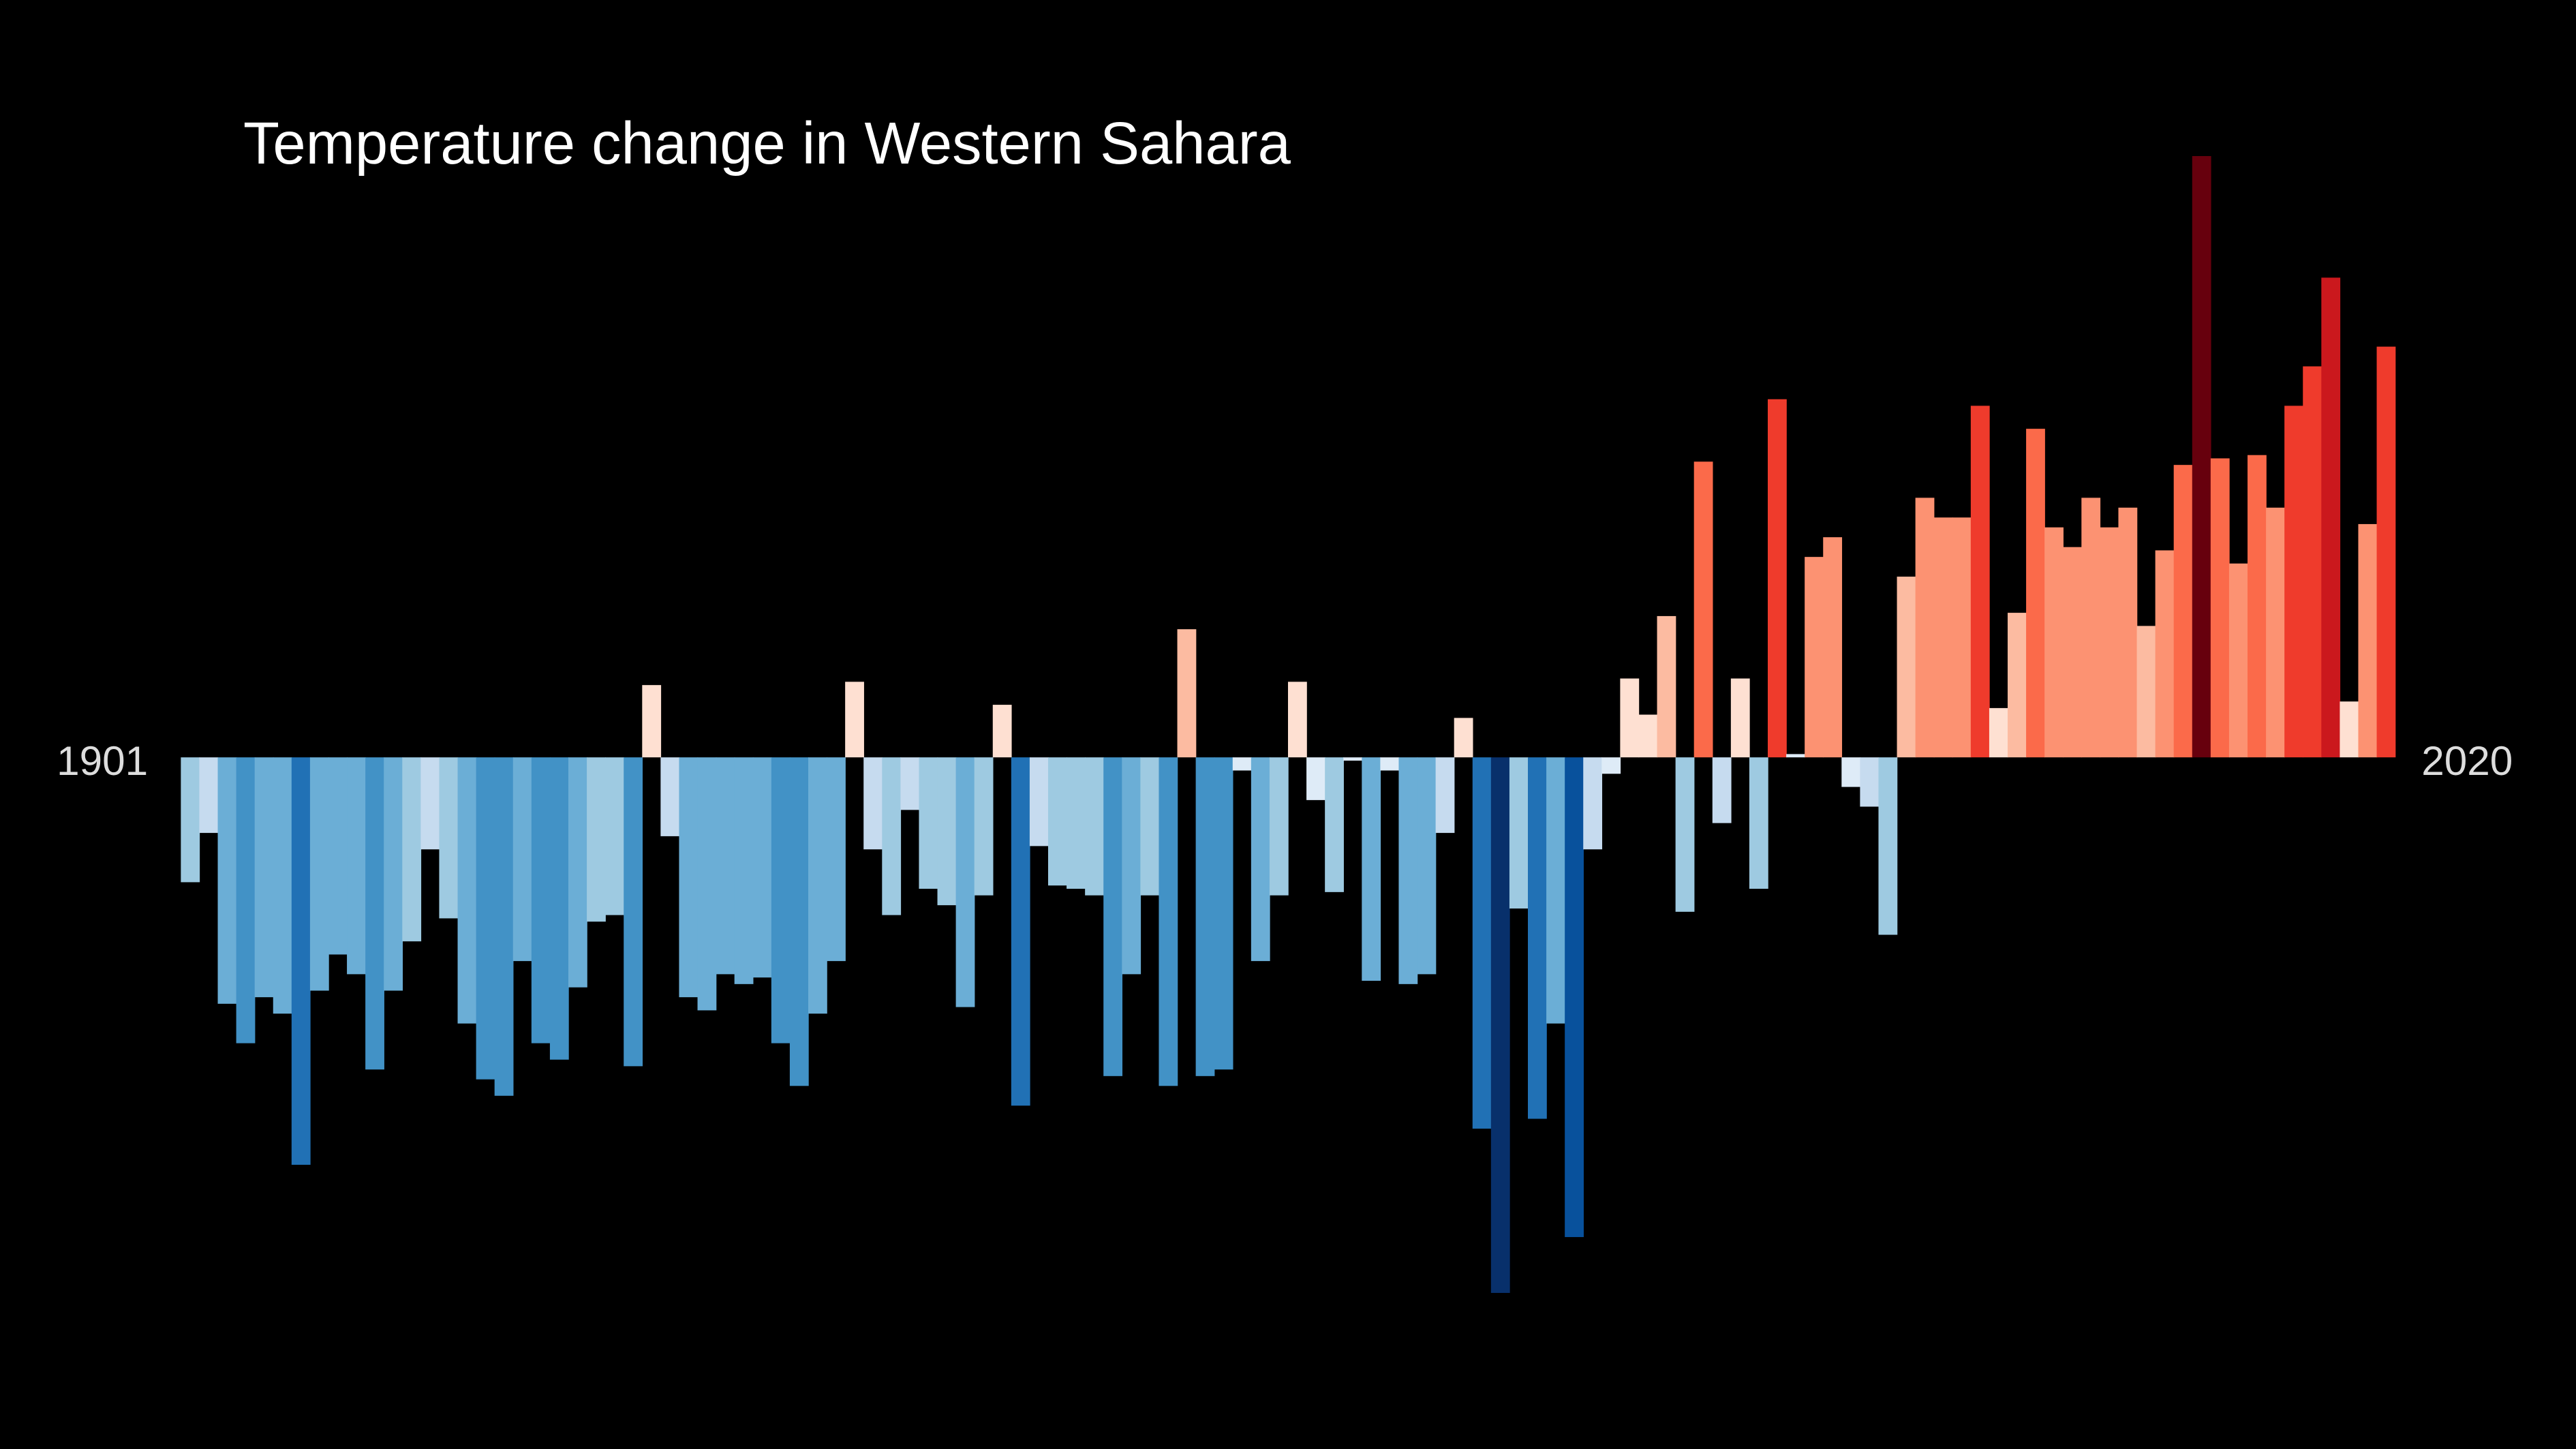  I want to click on x-tick-label: 1901, so click(102, 761).